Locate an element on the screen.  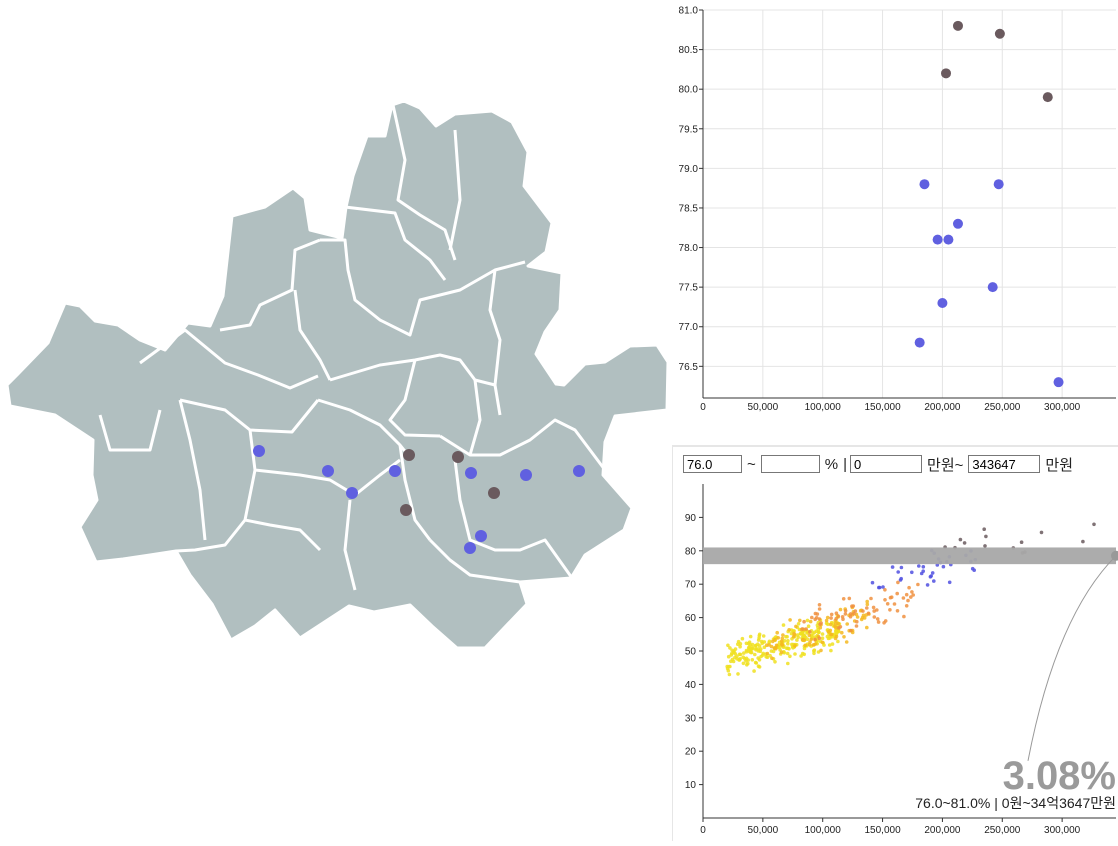
top-x-tick-label: 200,000 is located at coordinates (942, 407).